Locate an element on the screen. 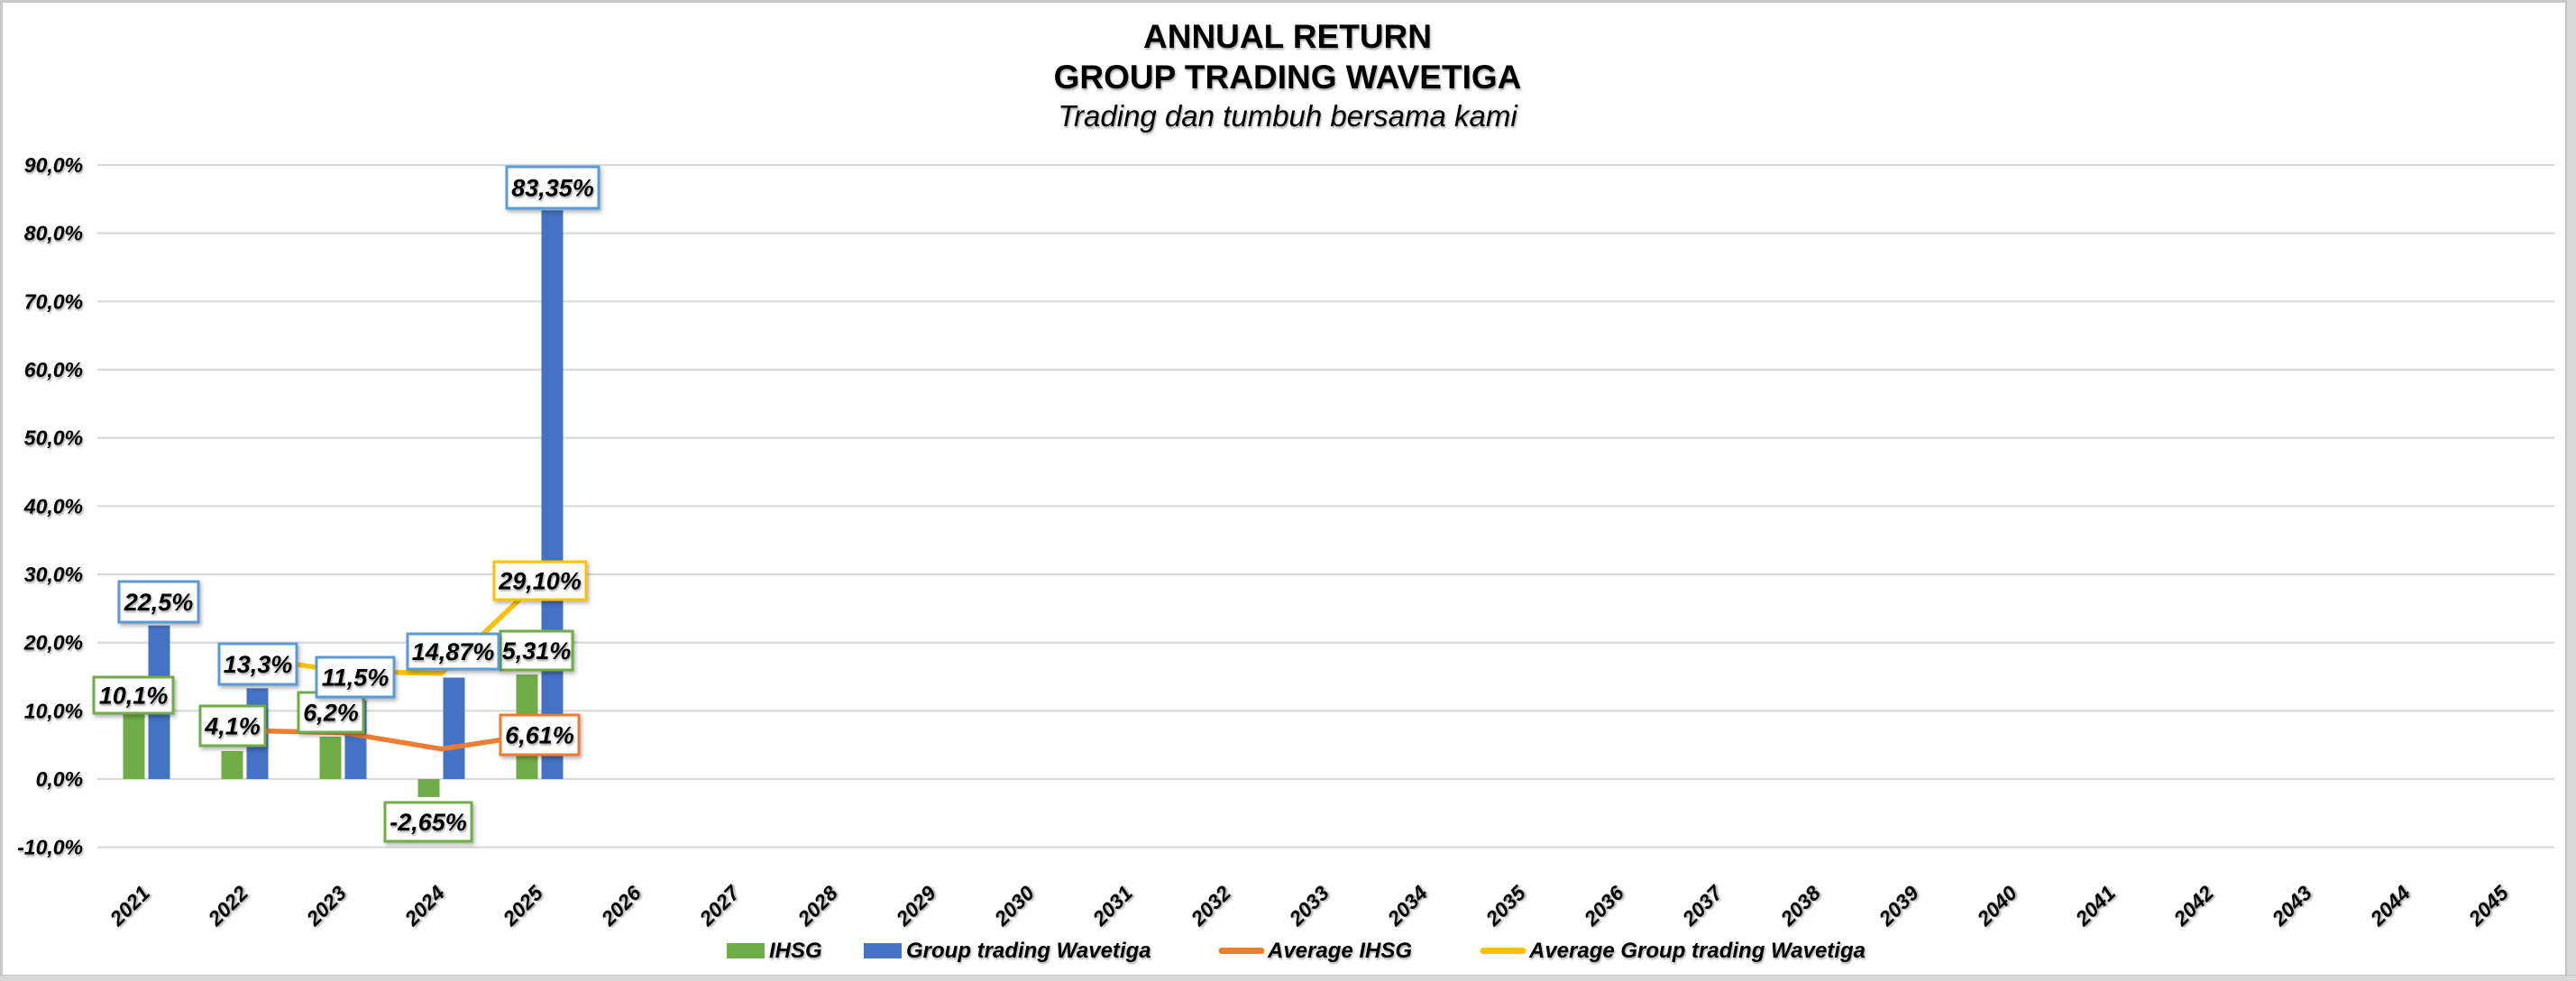 This screenshot has width=2576, height=981. bar-ihsg-2021 is located at coordinates (134, 744).